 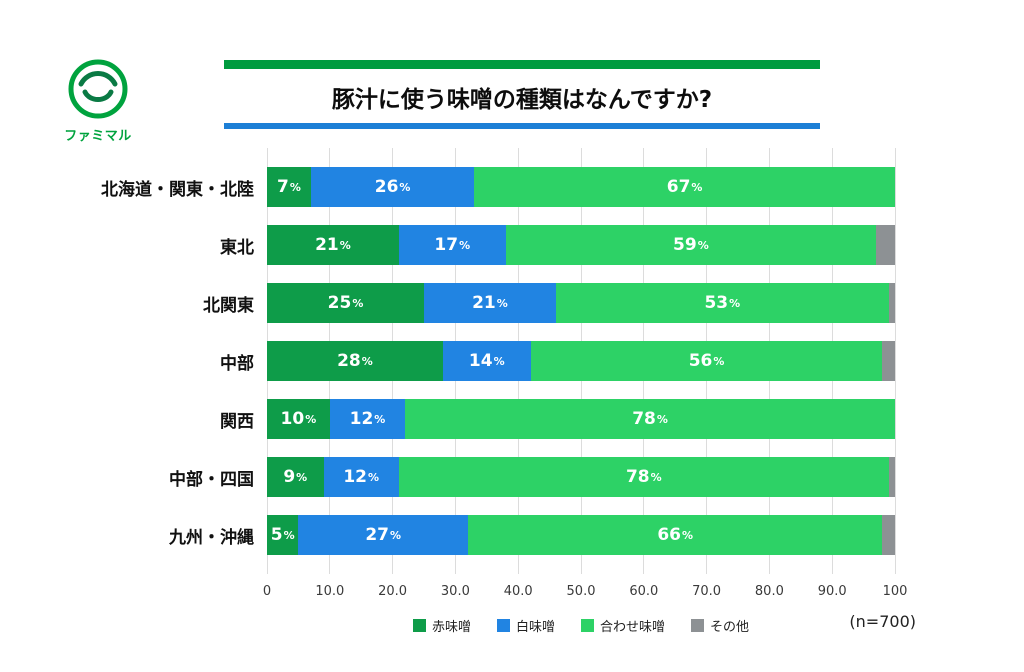 What do you see at coordinates (228, 305) in the screenshot?
I see `category-label: 北関東` at bounding box center [228, 305].